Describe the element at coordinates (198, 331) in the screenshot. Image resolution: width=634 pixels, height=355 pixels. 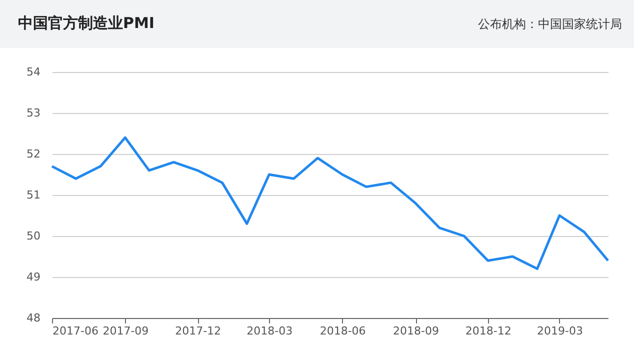
I see `x-tick-label: 2017-12` at that location.